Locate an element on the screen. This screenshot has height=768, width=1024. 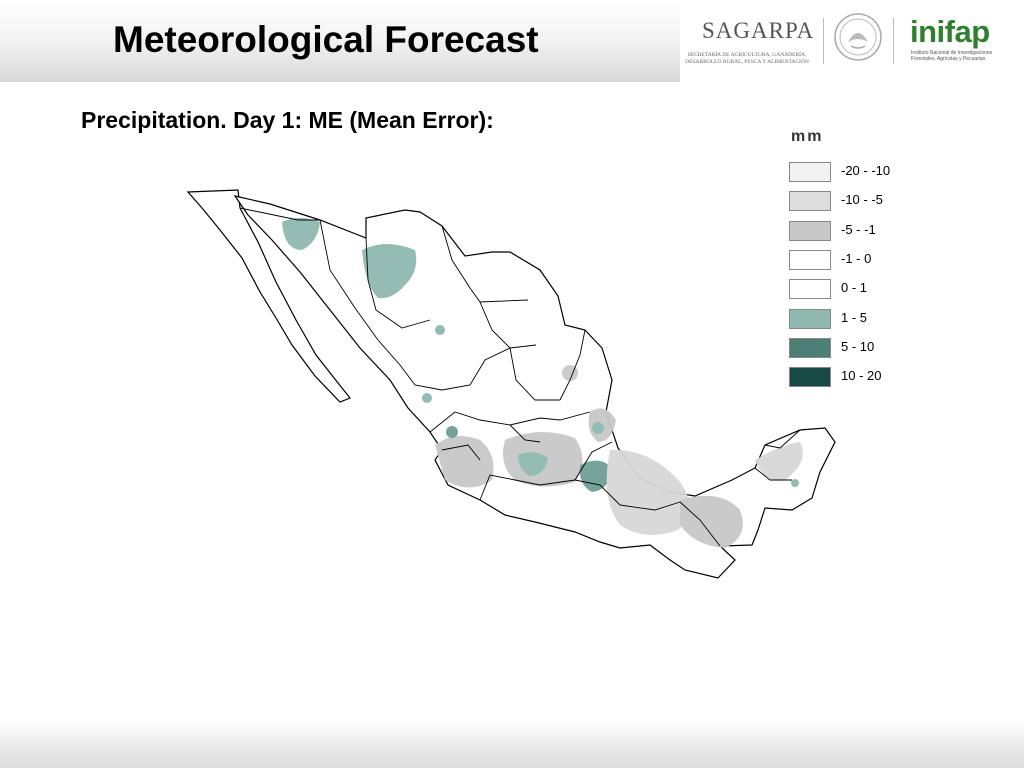
legend-item: 10 - 20 is located at coordinates (854, 378).